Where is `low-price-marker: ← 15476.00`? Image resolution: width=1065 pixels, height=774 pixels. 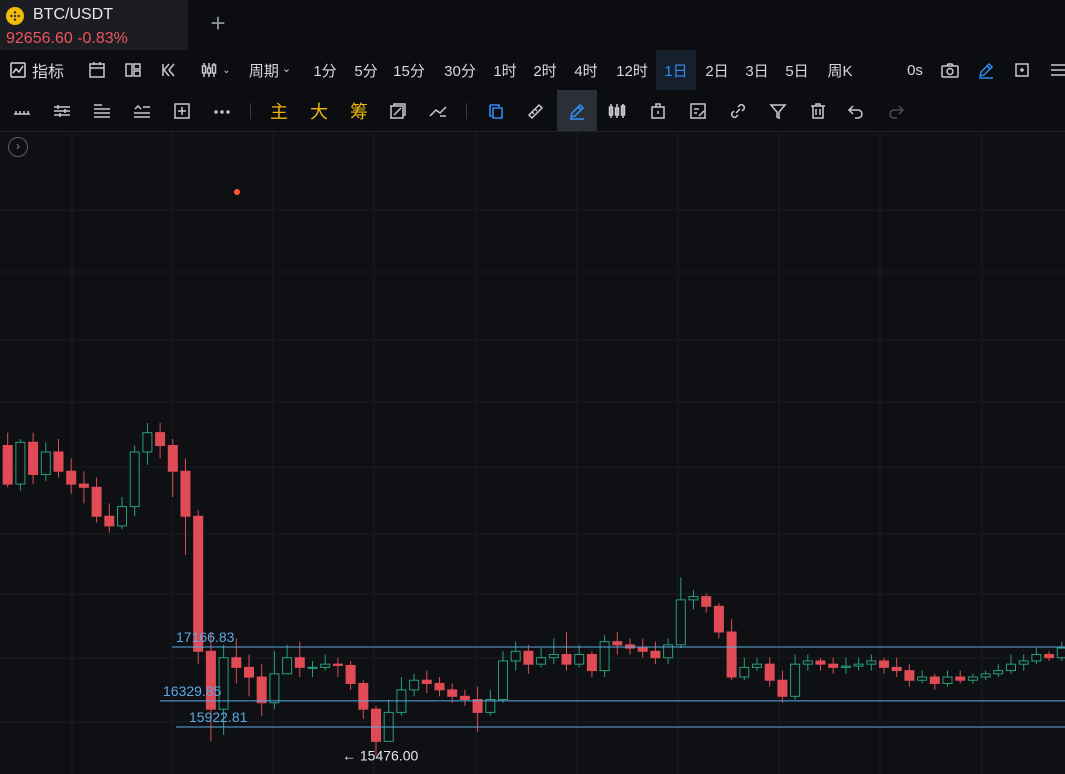 low-price-marker: ← 15476.00 is located at coordinates (380, 756).